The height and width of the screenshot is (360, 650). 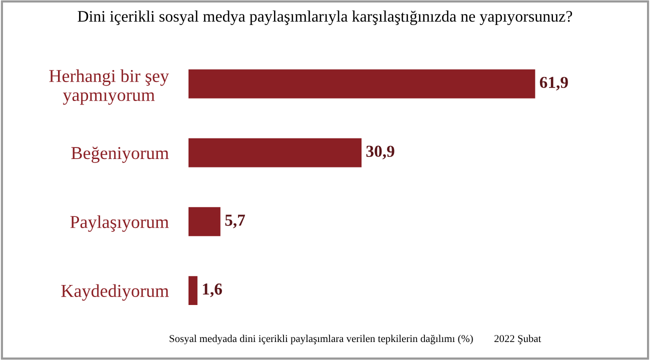 What do you see at coordinates (380, 153) in the screenshot?
I see `data-label: 30,9` at bounding box center [380, 153].